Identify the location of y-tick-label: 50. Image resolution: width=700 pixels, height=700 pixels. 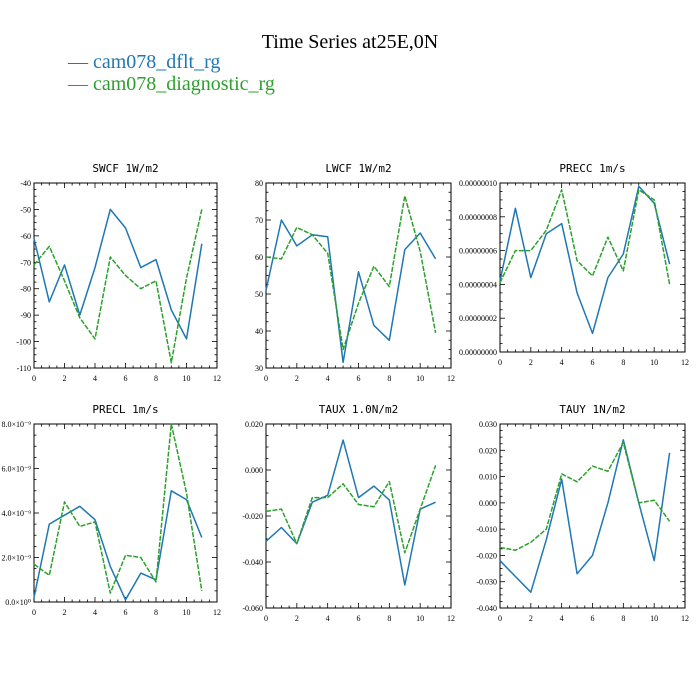
(259, 294).